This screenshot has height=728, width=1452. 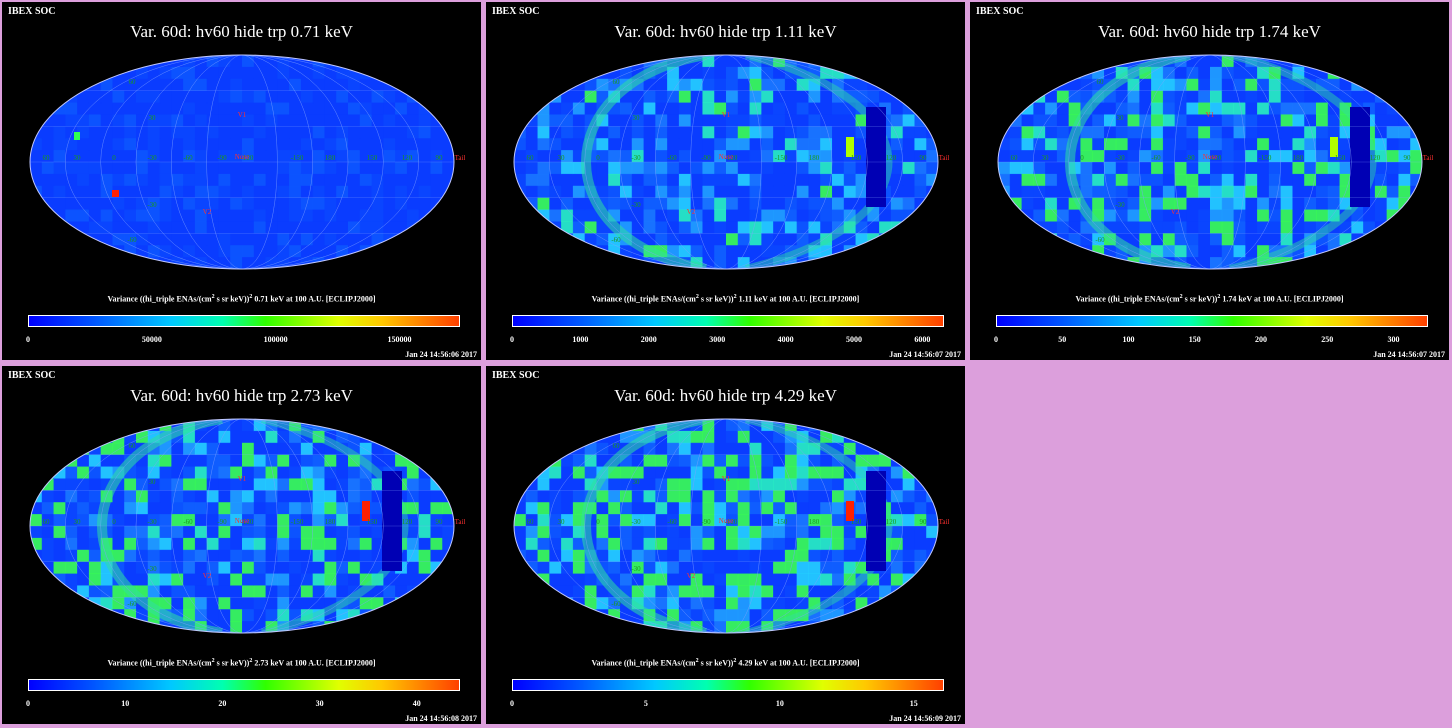 I want to click on colorbar-tick-label: 40, so click(x=416, y=703).